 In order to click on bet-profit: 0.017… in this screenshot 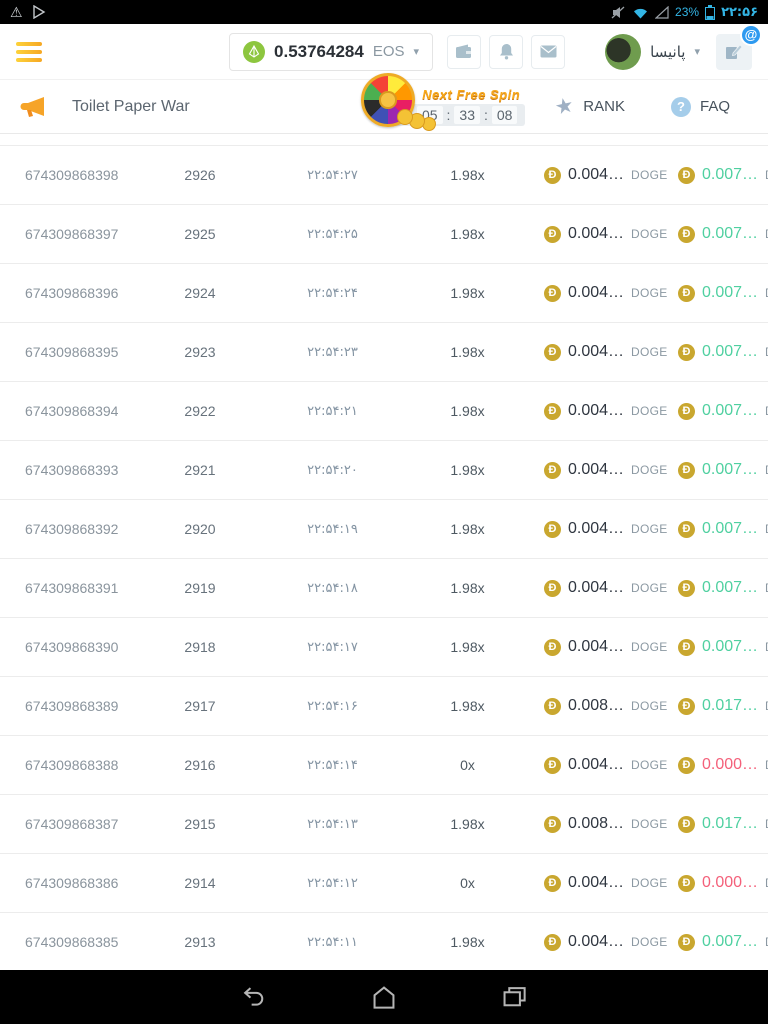, I will do `click(730, 705)`.